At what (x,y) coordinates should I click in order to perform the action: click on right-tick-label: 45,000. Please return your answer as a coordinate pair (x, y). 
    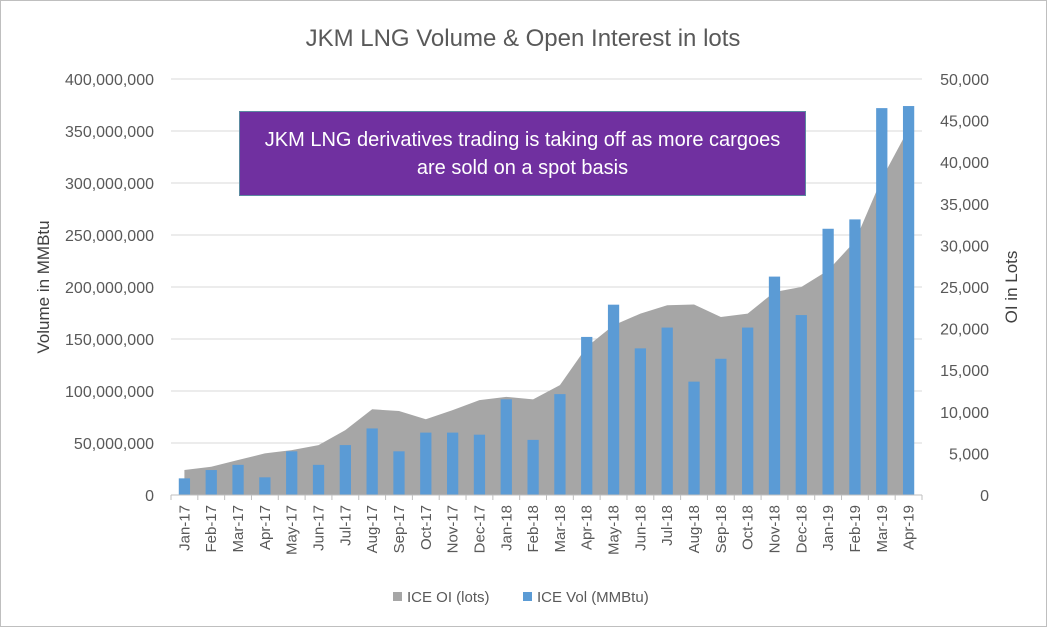
    Looking at the image, I should click on (964, 122).